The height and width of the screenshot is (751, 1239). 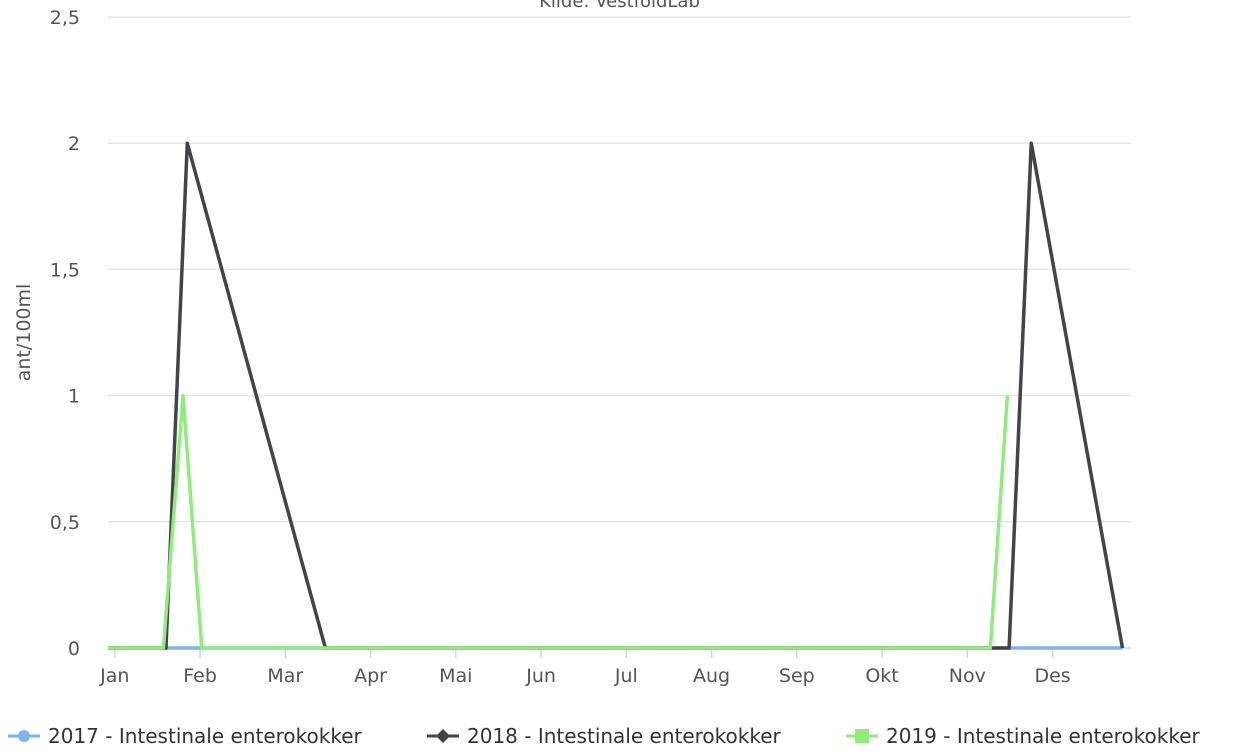 I want to click on x-tick-label: Nov, so click(x=967, y=676).